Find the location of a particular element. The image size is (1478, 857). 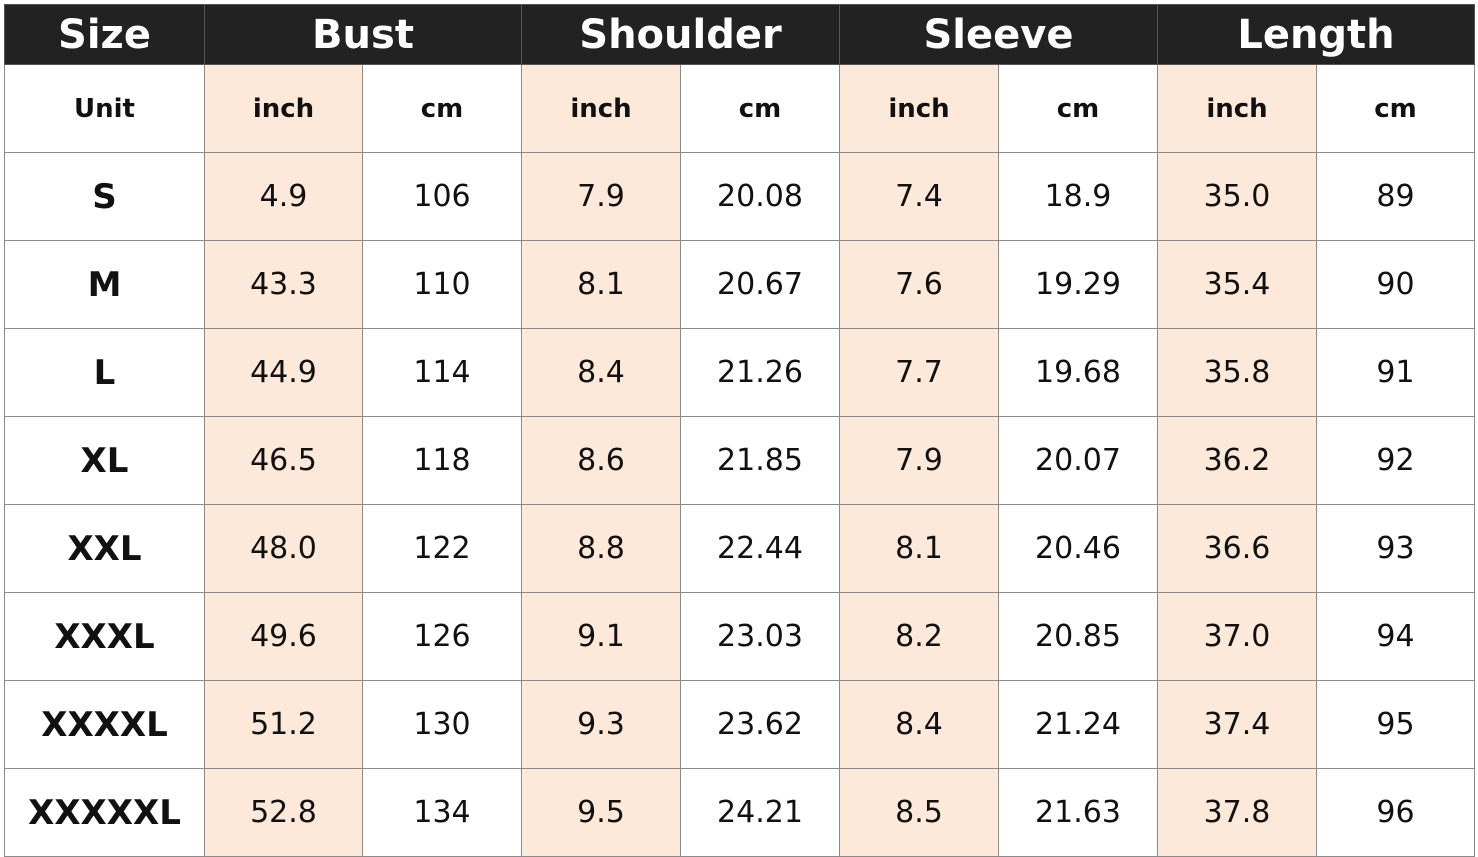

unit-row: Unit inch cm inch cm inch cm inch cm is located at coordinates (739, 108).